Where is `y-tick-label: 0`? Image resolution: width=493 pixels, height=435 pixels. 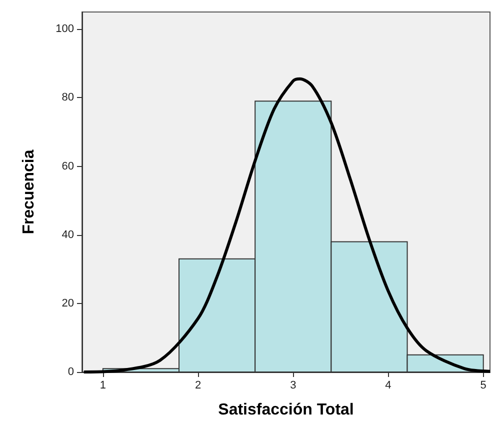
y-tick-label: 0 is located at coordinates (71, 372).